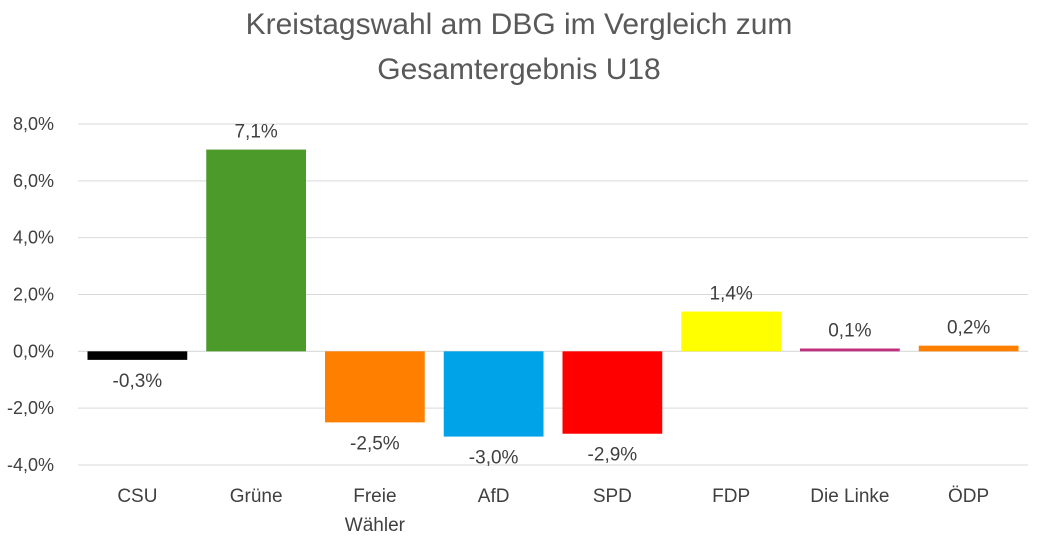  Describe the element at coordinates (613, 455) in the screenshot. I see `data-label: -2,9%` at that location.